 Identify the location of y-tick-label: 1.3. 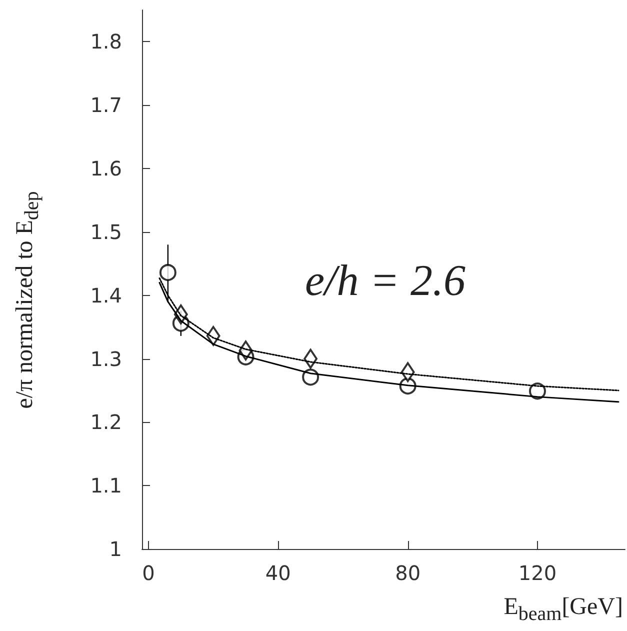
(106, 358).